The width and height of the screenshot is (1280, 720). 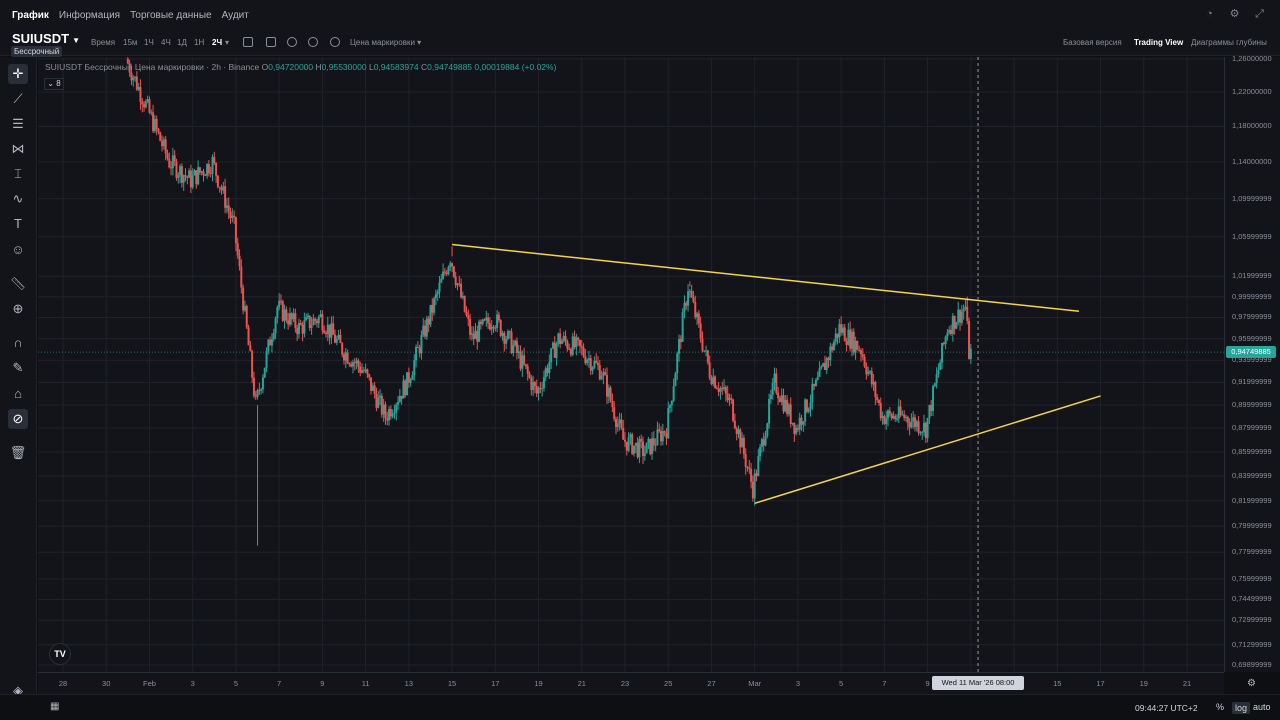 I want to click on time-tick-label: Feb, so click(x=149, y=683).